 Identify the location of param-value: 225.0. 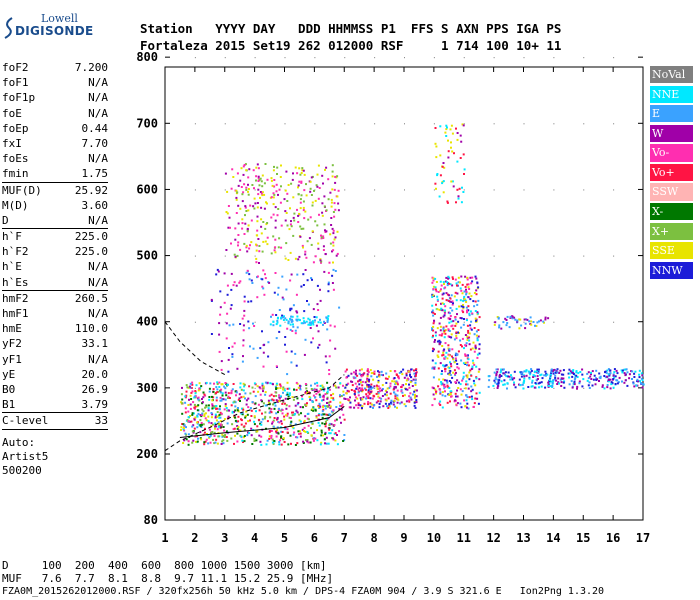
(91, 237).